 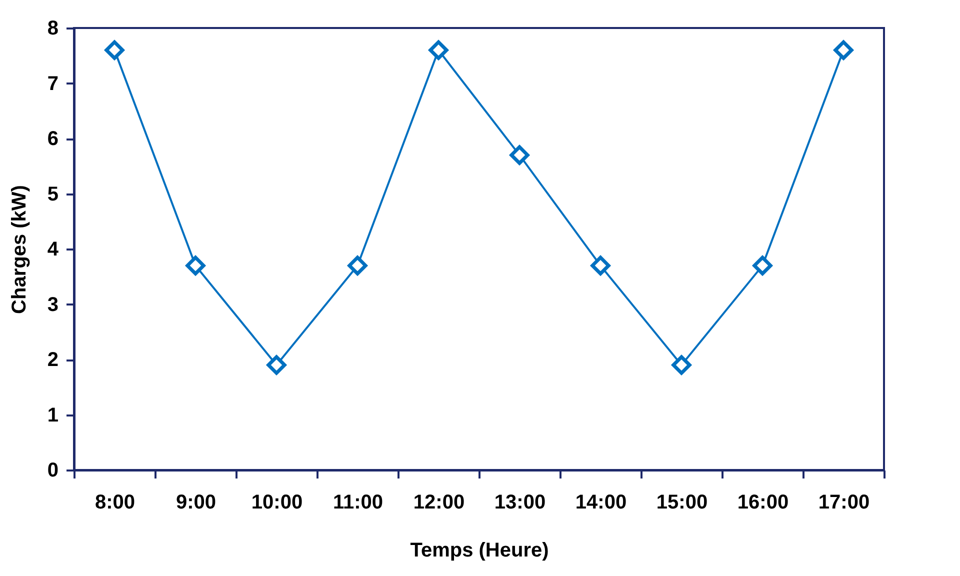 What do you see at coordinates (196, 503) in the screenshot?
I see `x-tick-label: 9:00` at bounding box center [196, 503].